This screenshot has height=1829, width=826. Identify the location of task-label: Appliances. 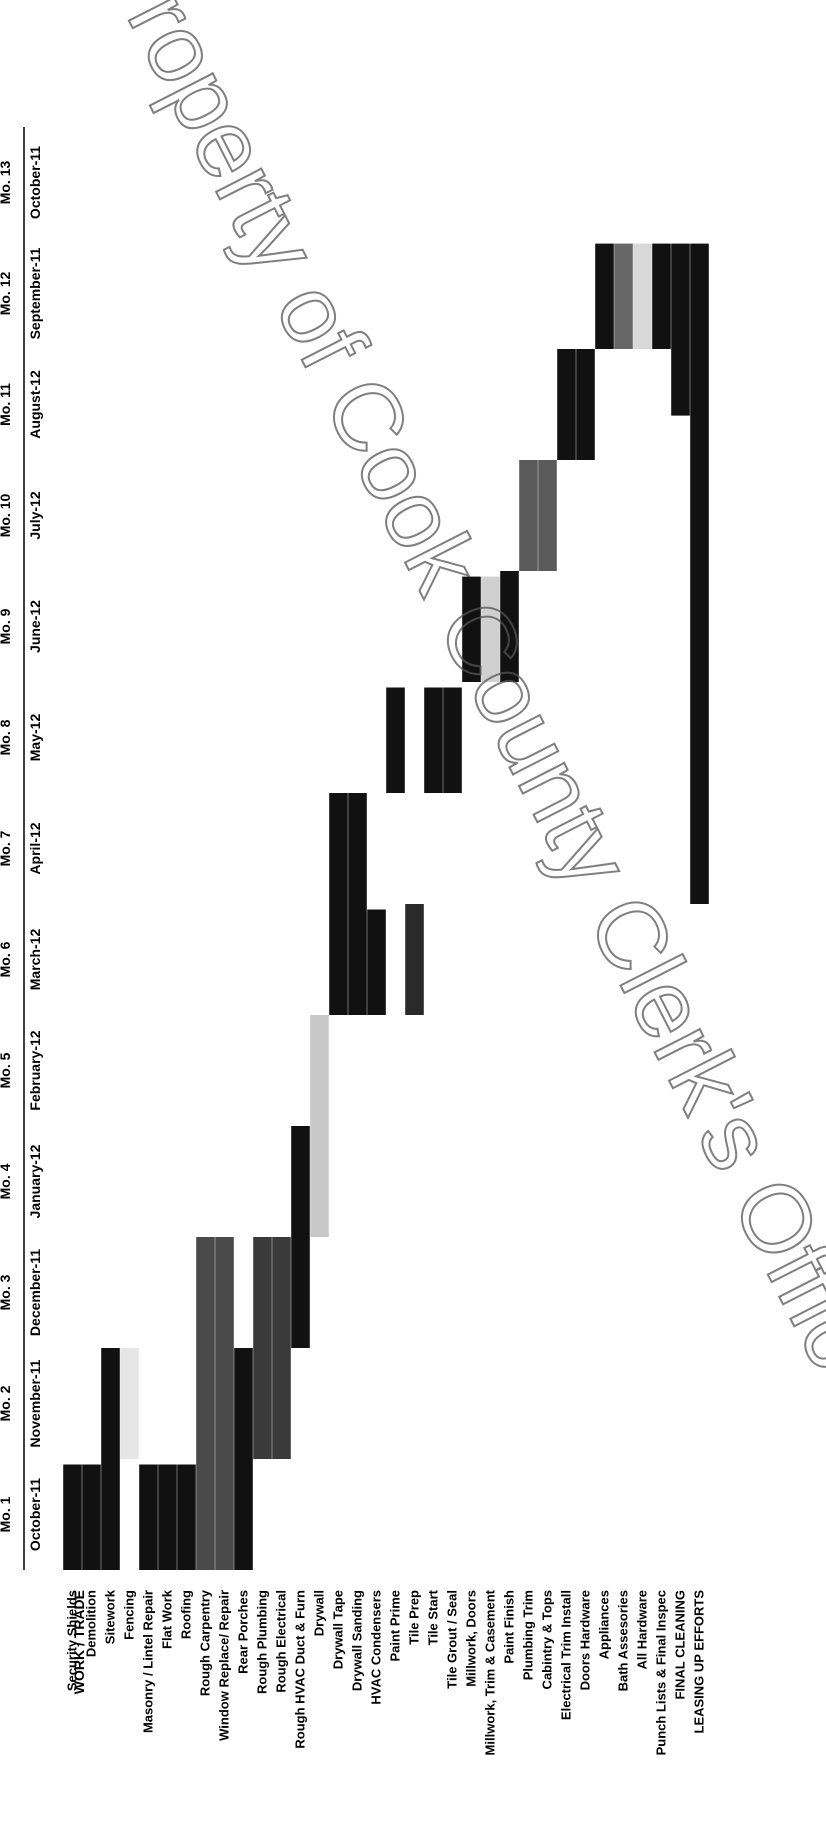
(604, 1624).